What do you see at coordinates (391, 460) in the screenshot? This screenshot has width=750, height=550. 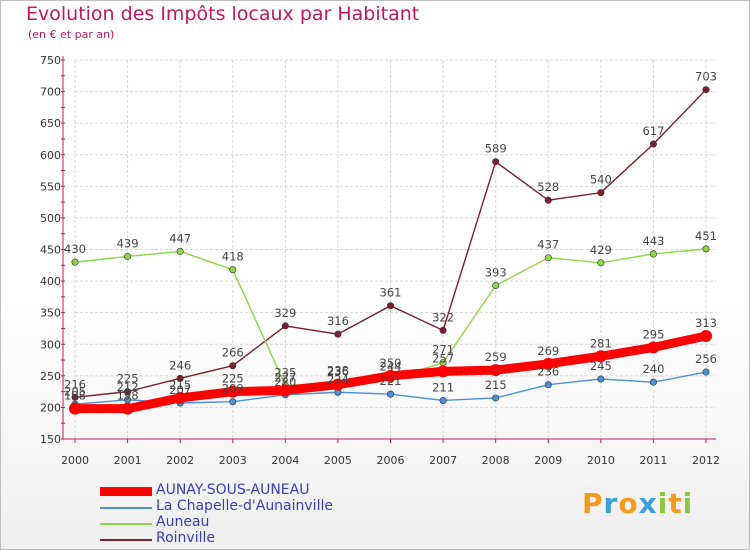 I see `x-tick-label: 2006` at bounding box center [391, 460].